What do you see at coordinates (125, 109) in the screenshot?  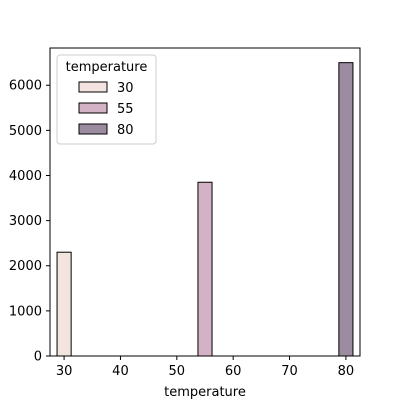 I see `legend-label-55: 55` at bounding box center [125, 109].